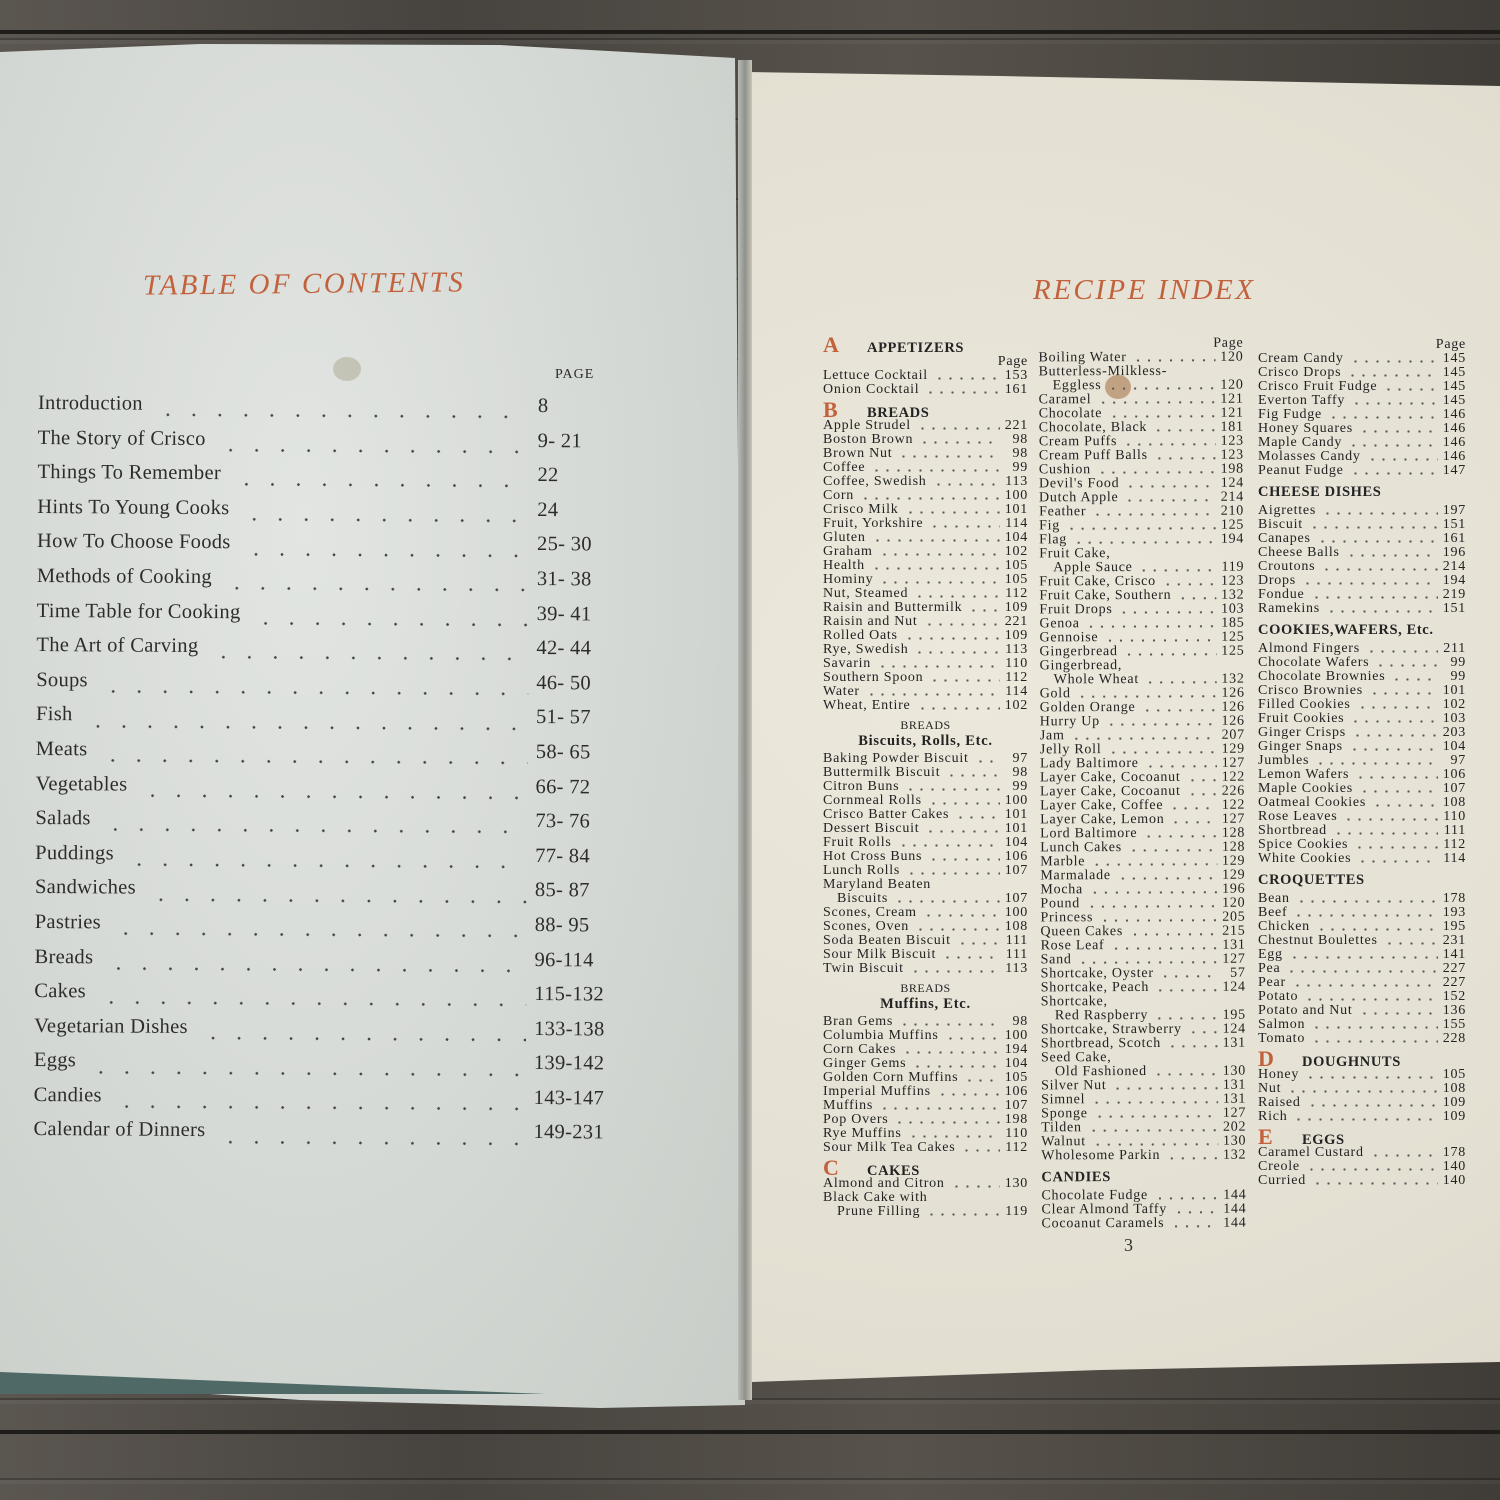 This screenshot has width=1500, height=1500. I want to click on entry-name: Scones, Oven, so click(866, 926).